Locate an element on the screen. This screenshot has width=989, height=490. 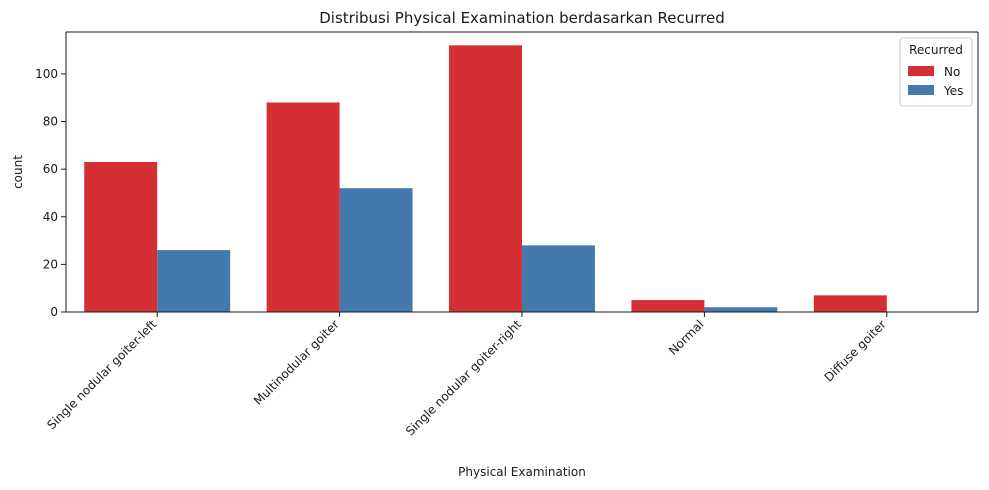
y-tick-label-100: 100 is located at coordinates (46, 74).